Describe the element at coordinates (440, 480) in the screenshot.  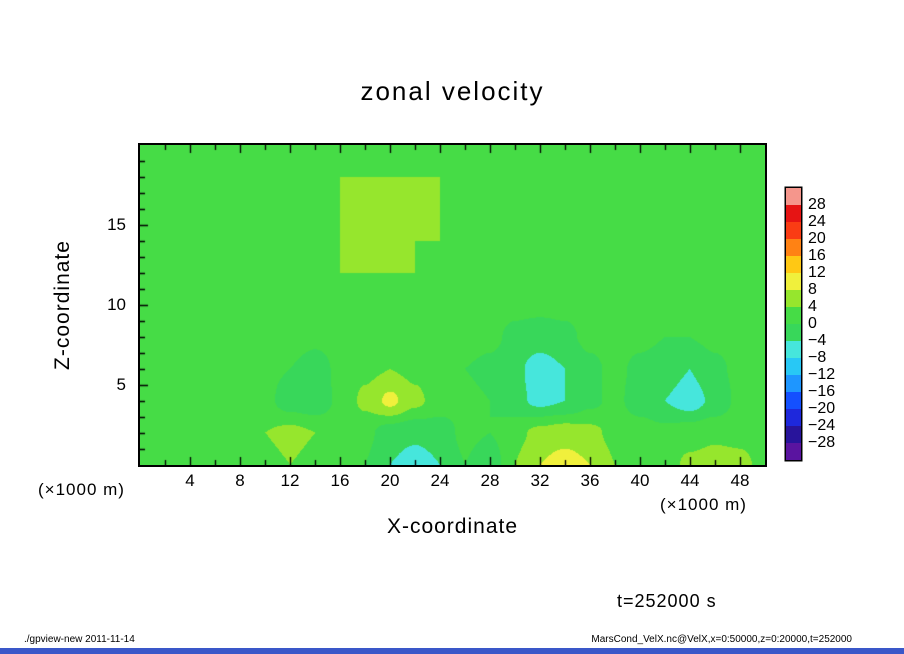
I see `x-tick-label: 24` at that location.